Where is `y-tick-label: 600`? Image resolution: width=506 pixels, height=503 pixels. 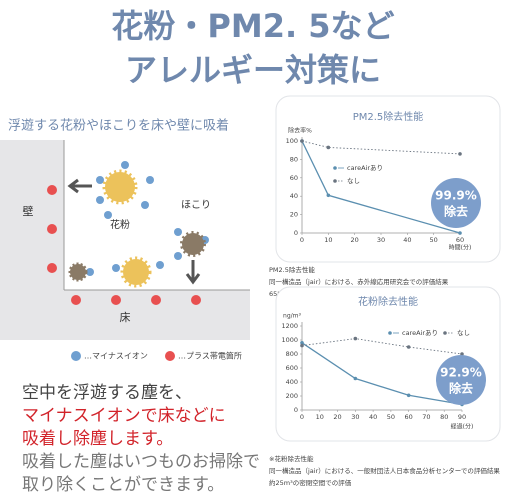
y-tick-label: 600 is located at coordinates (292, 368).